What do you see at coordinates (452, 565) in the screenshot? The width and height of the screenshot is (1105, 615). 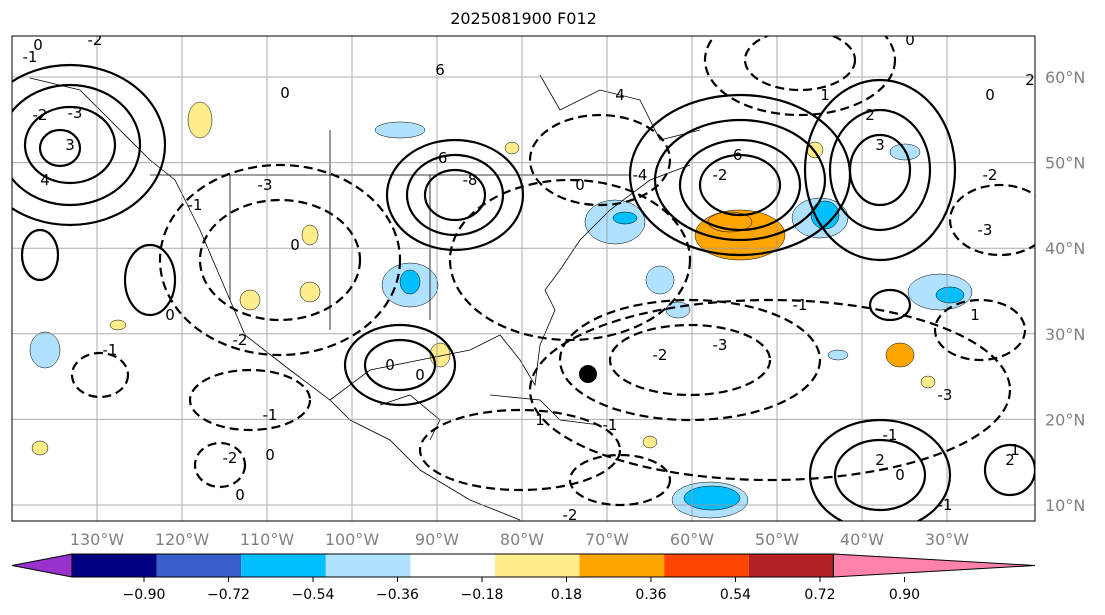 I see `colorbar-frame` at bounding box center [452, 565].